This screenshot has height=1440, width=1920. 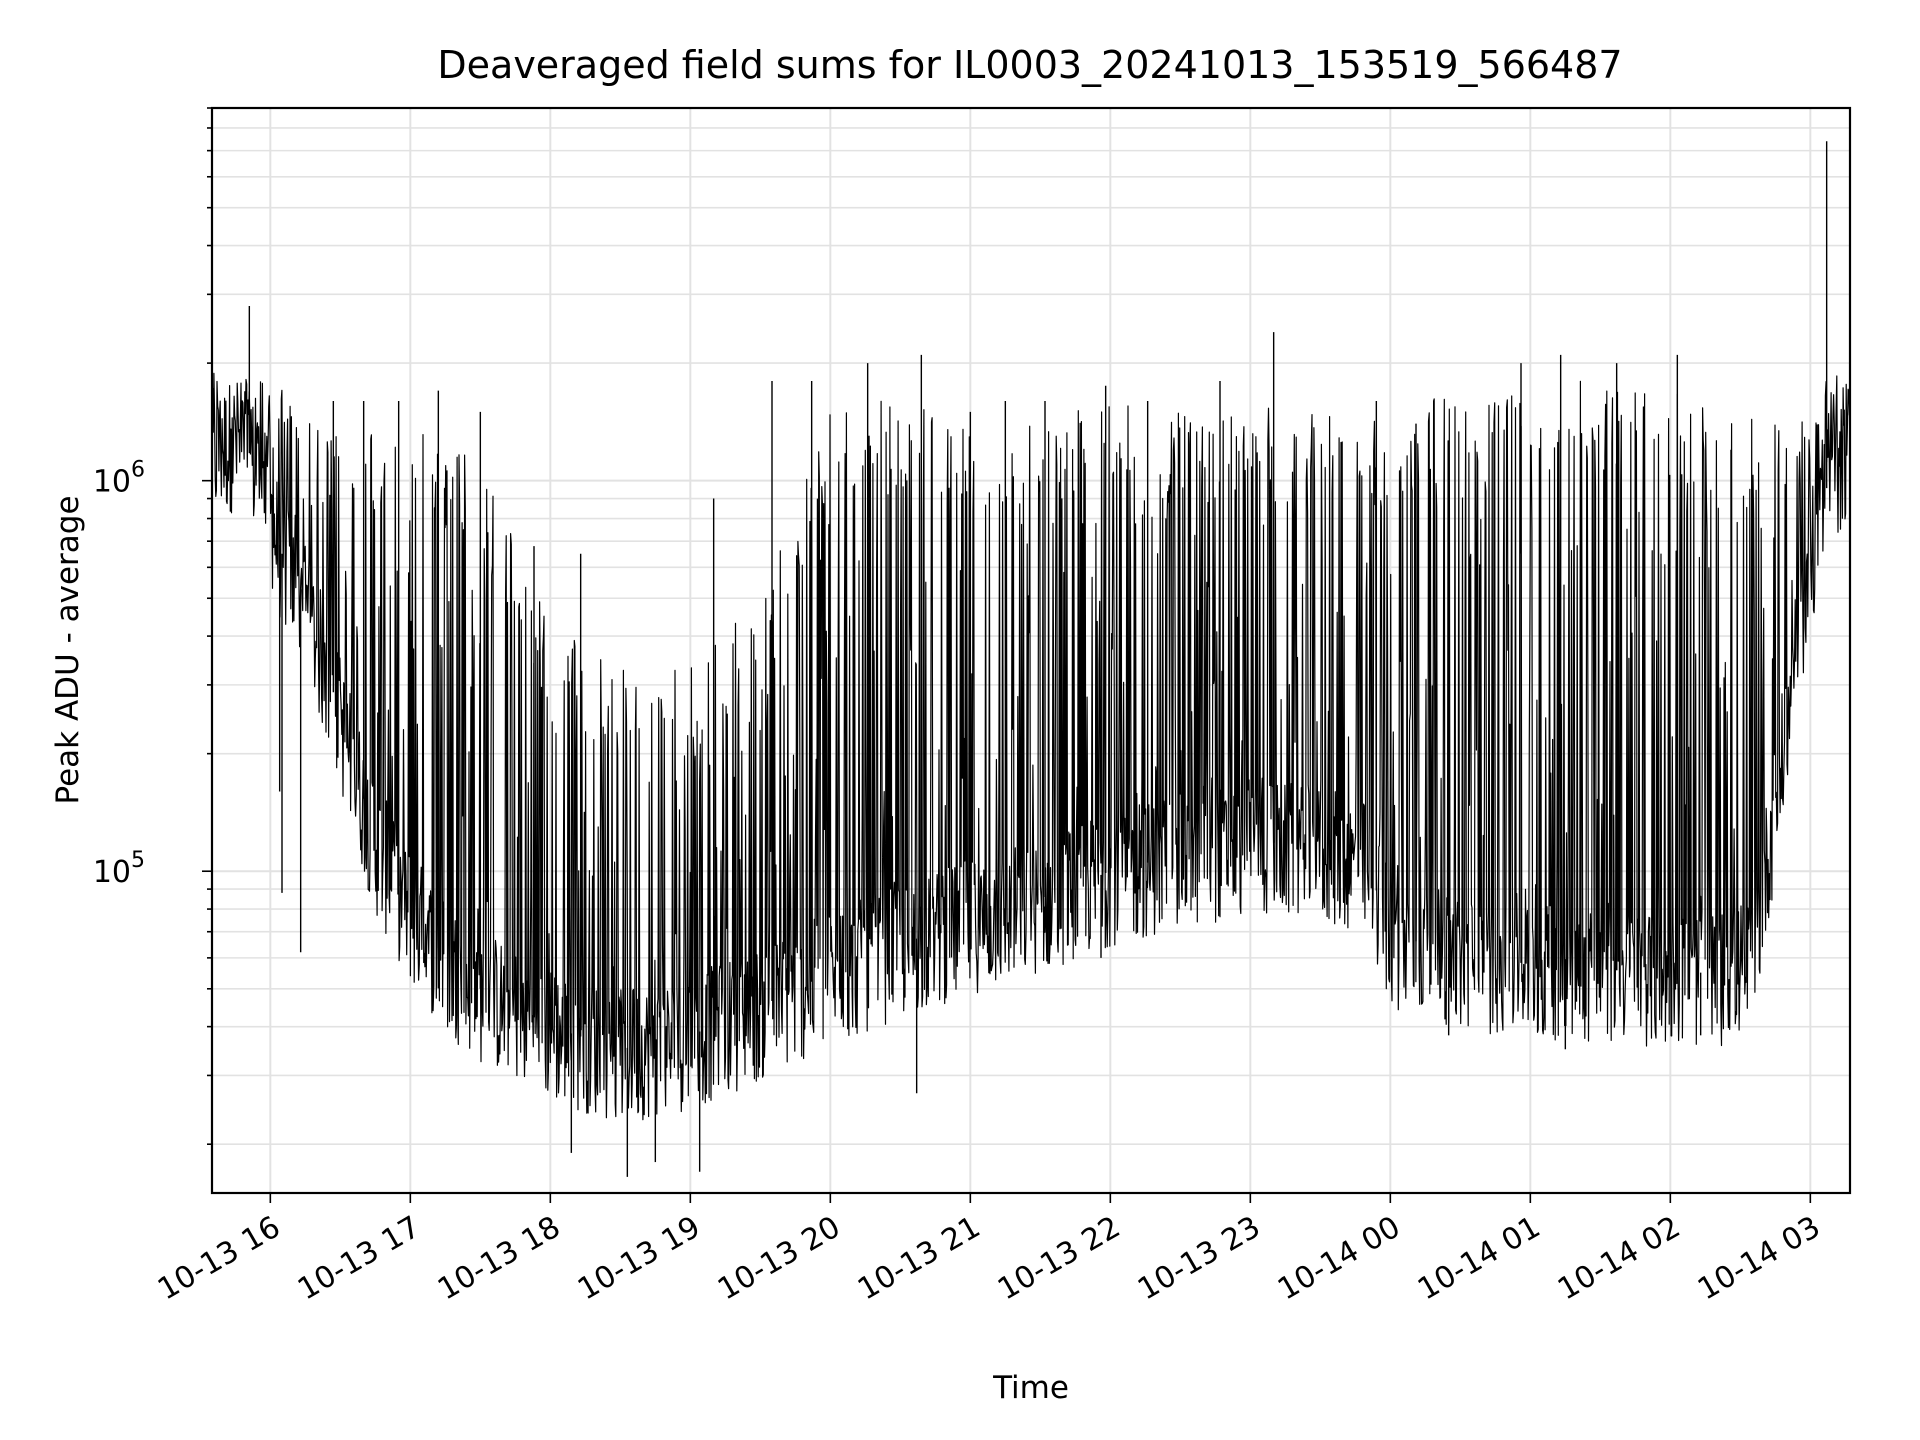 I want to click on y-tick-label: 10⁵, so click(x=119, y=869).